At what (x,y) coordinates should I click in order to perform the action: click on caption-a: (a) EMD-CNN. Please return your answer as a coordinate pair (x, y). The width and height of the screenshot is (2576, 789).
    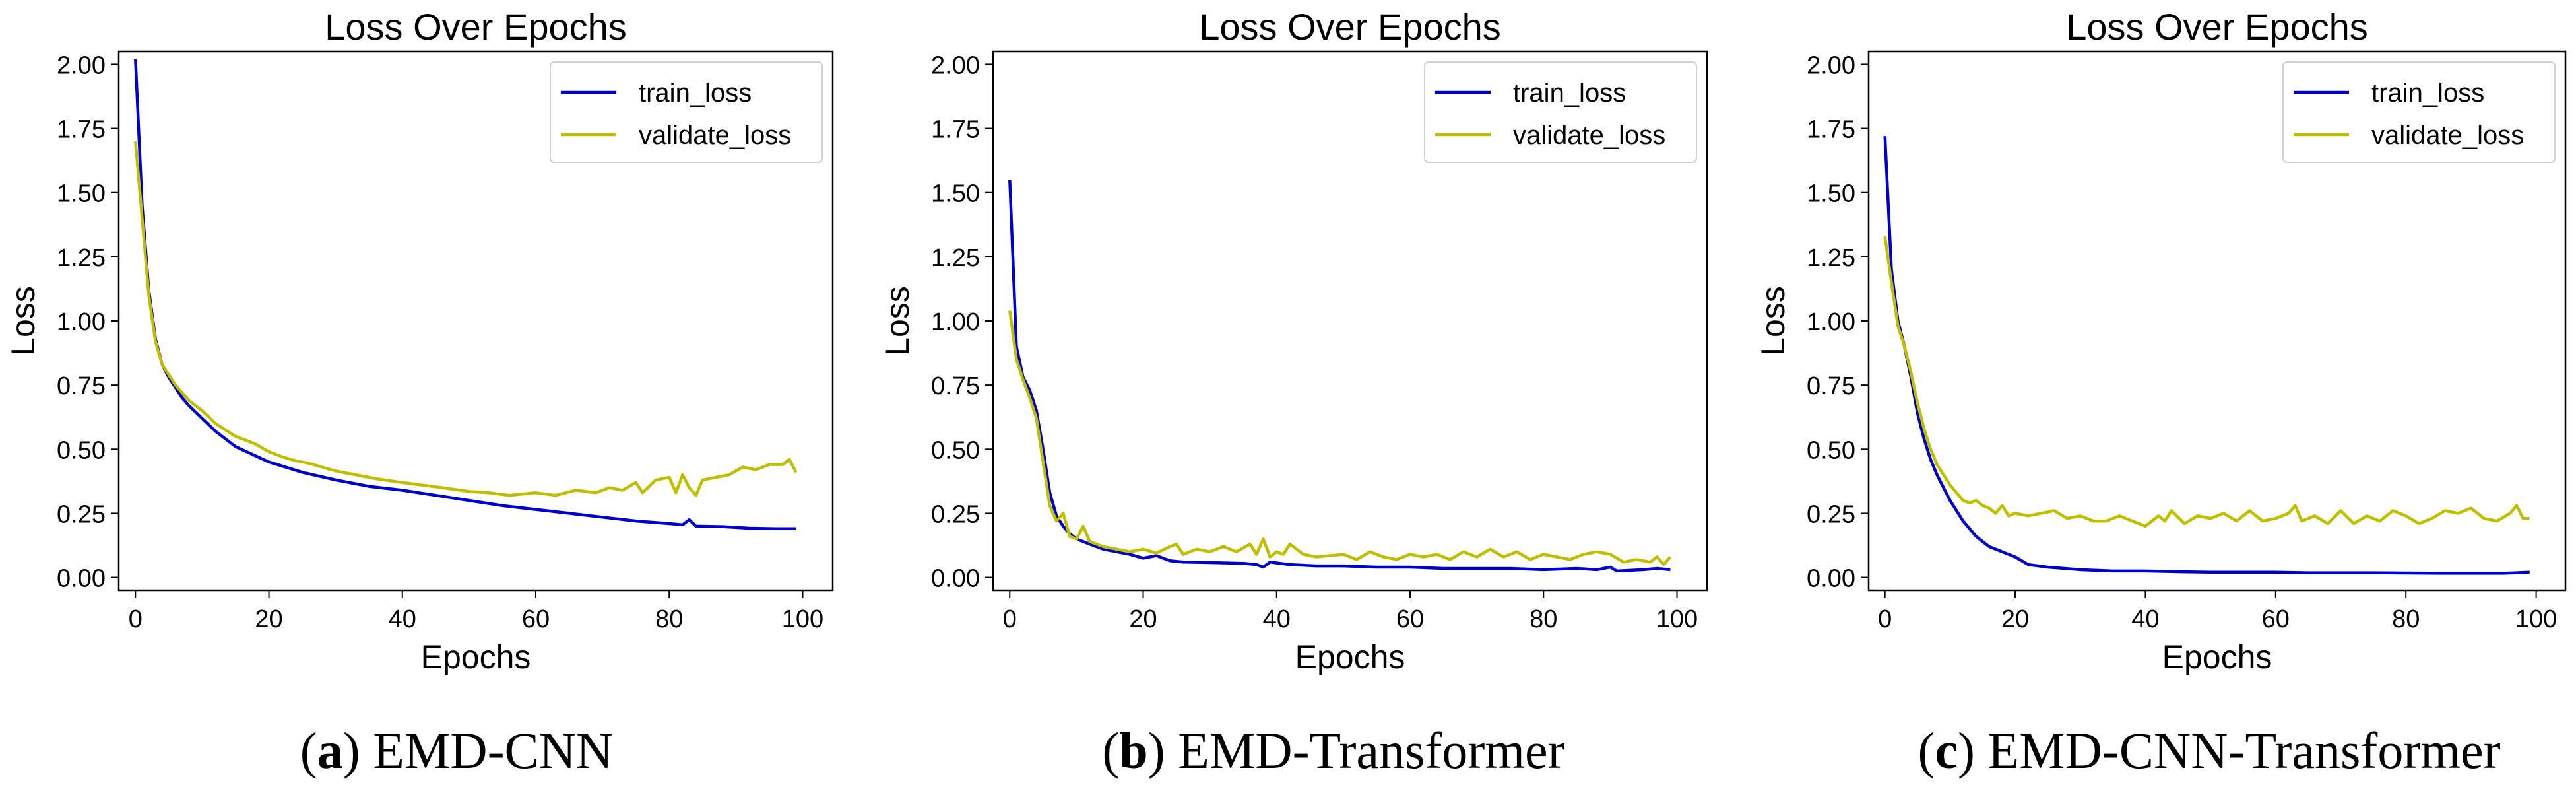
    Looking at the image, I should click on (457, 751).